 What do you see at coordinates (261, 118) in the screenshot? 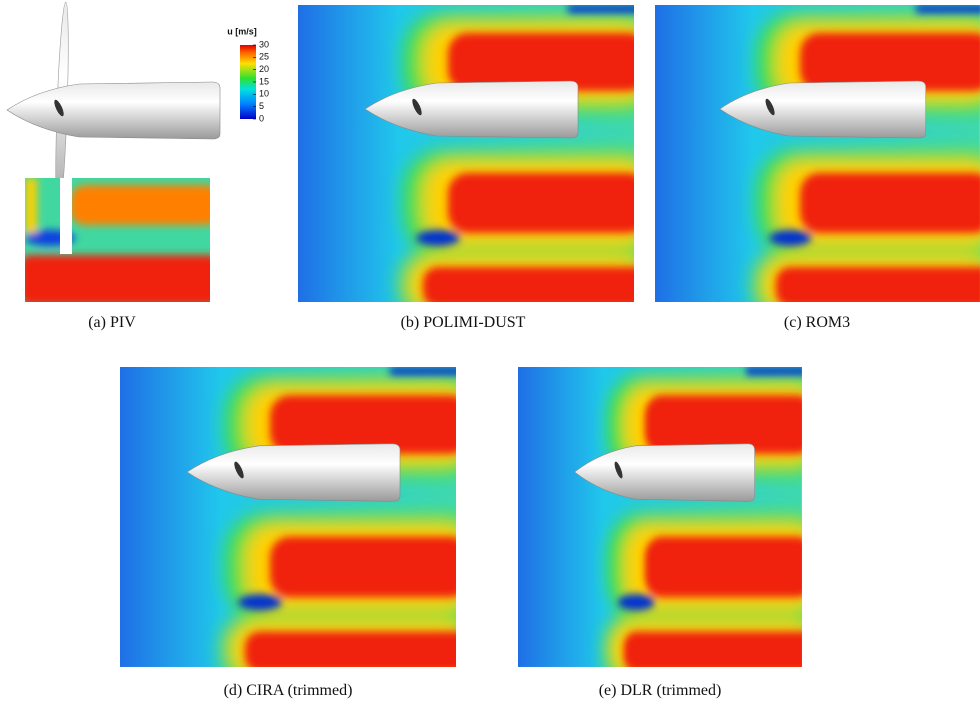
I see `colorbar-tick-label: 0` at bounding box center [261, 118].